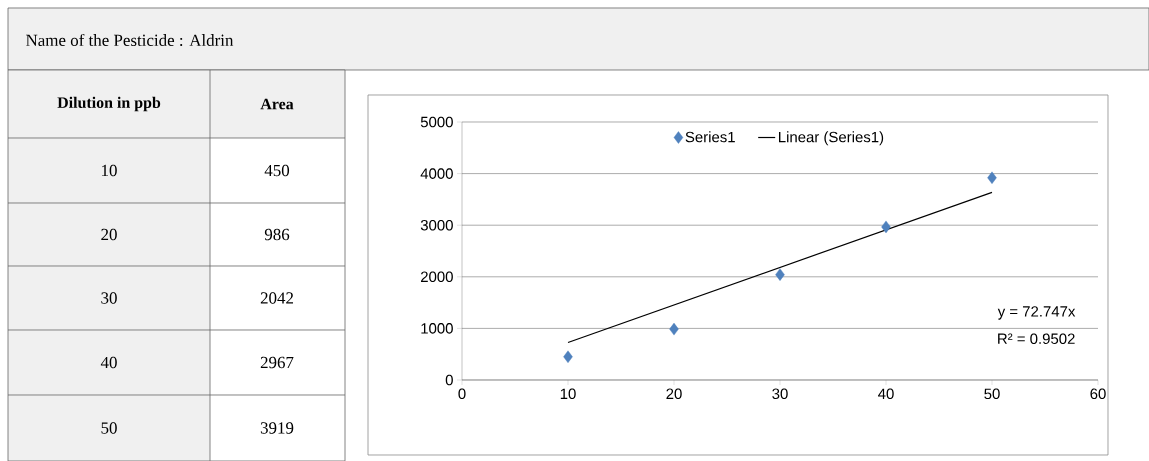 This screenshot has height=461, width=1149. I want to click on y-tick-label: 1000, so click(437, 328).